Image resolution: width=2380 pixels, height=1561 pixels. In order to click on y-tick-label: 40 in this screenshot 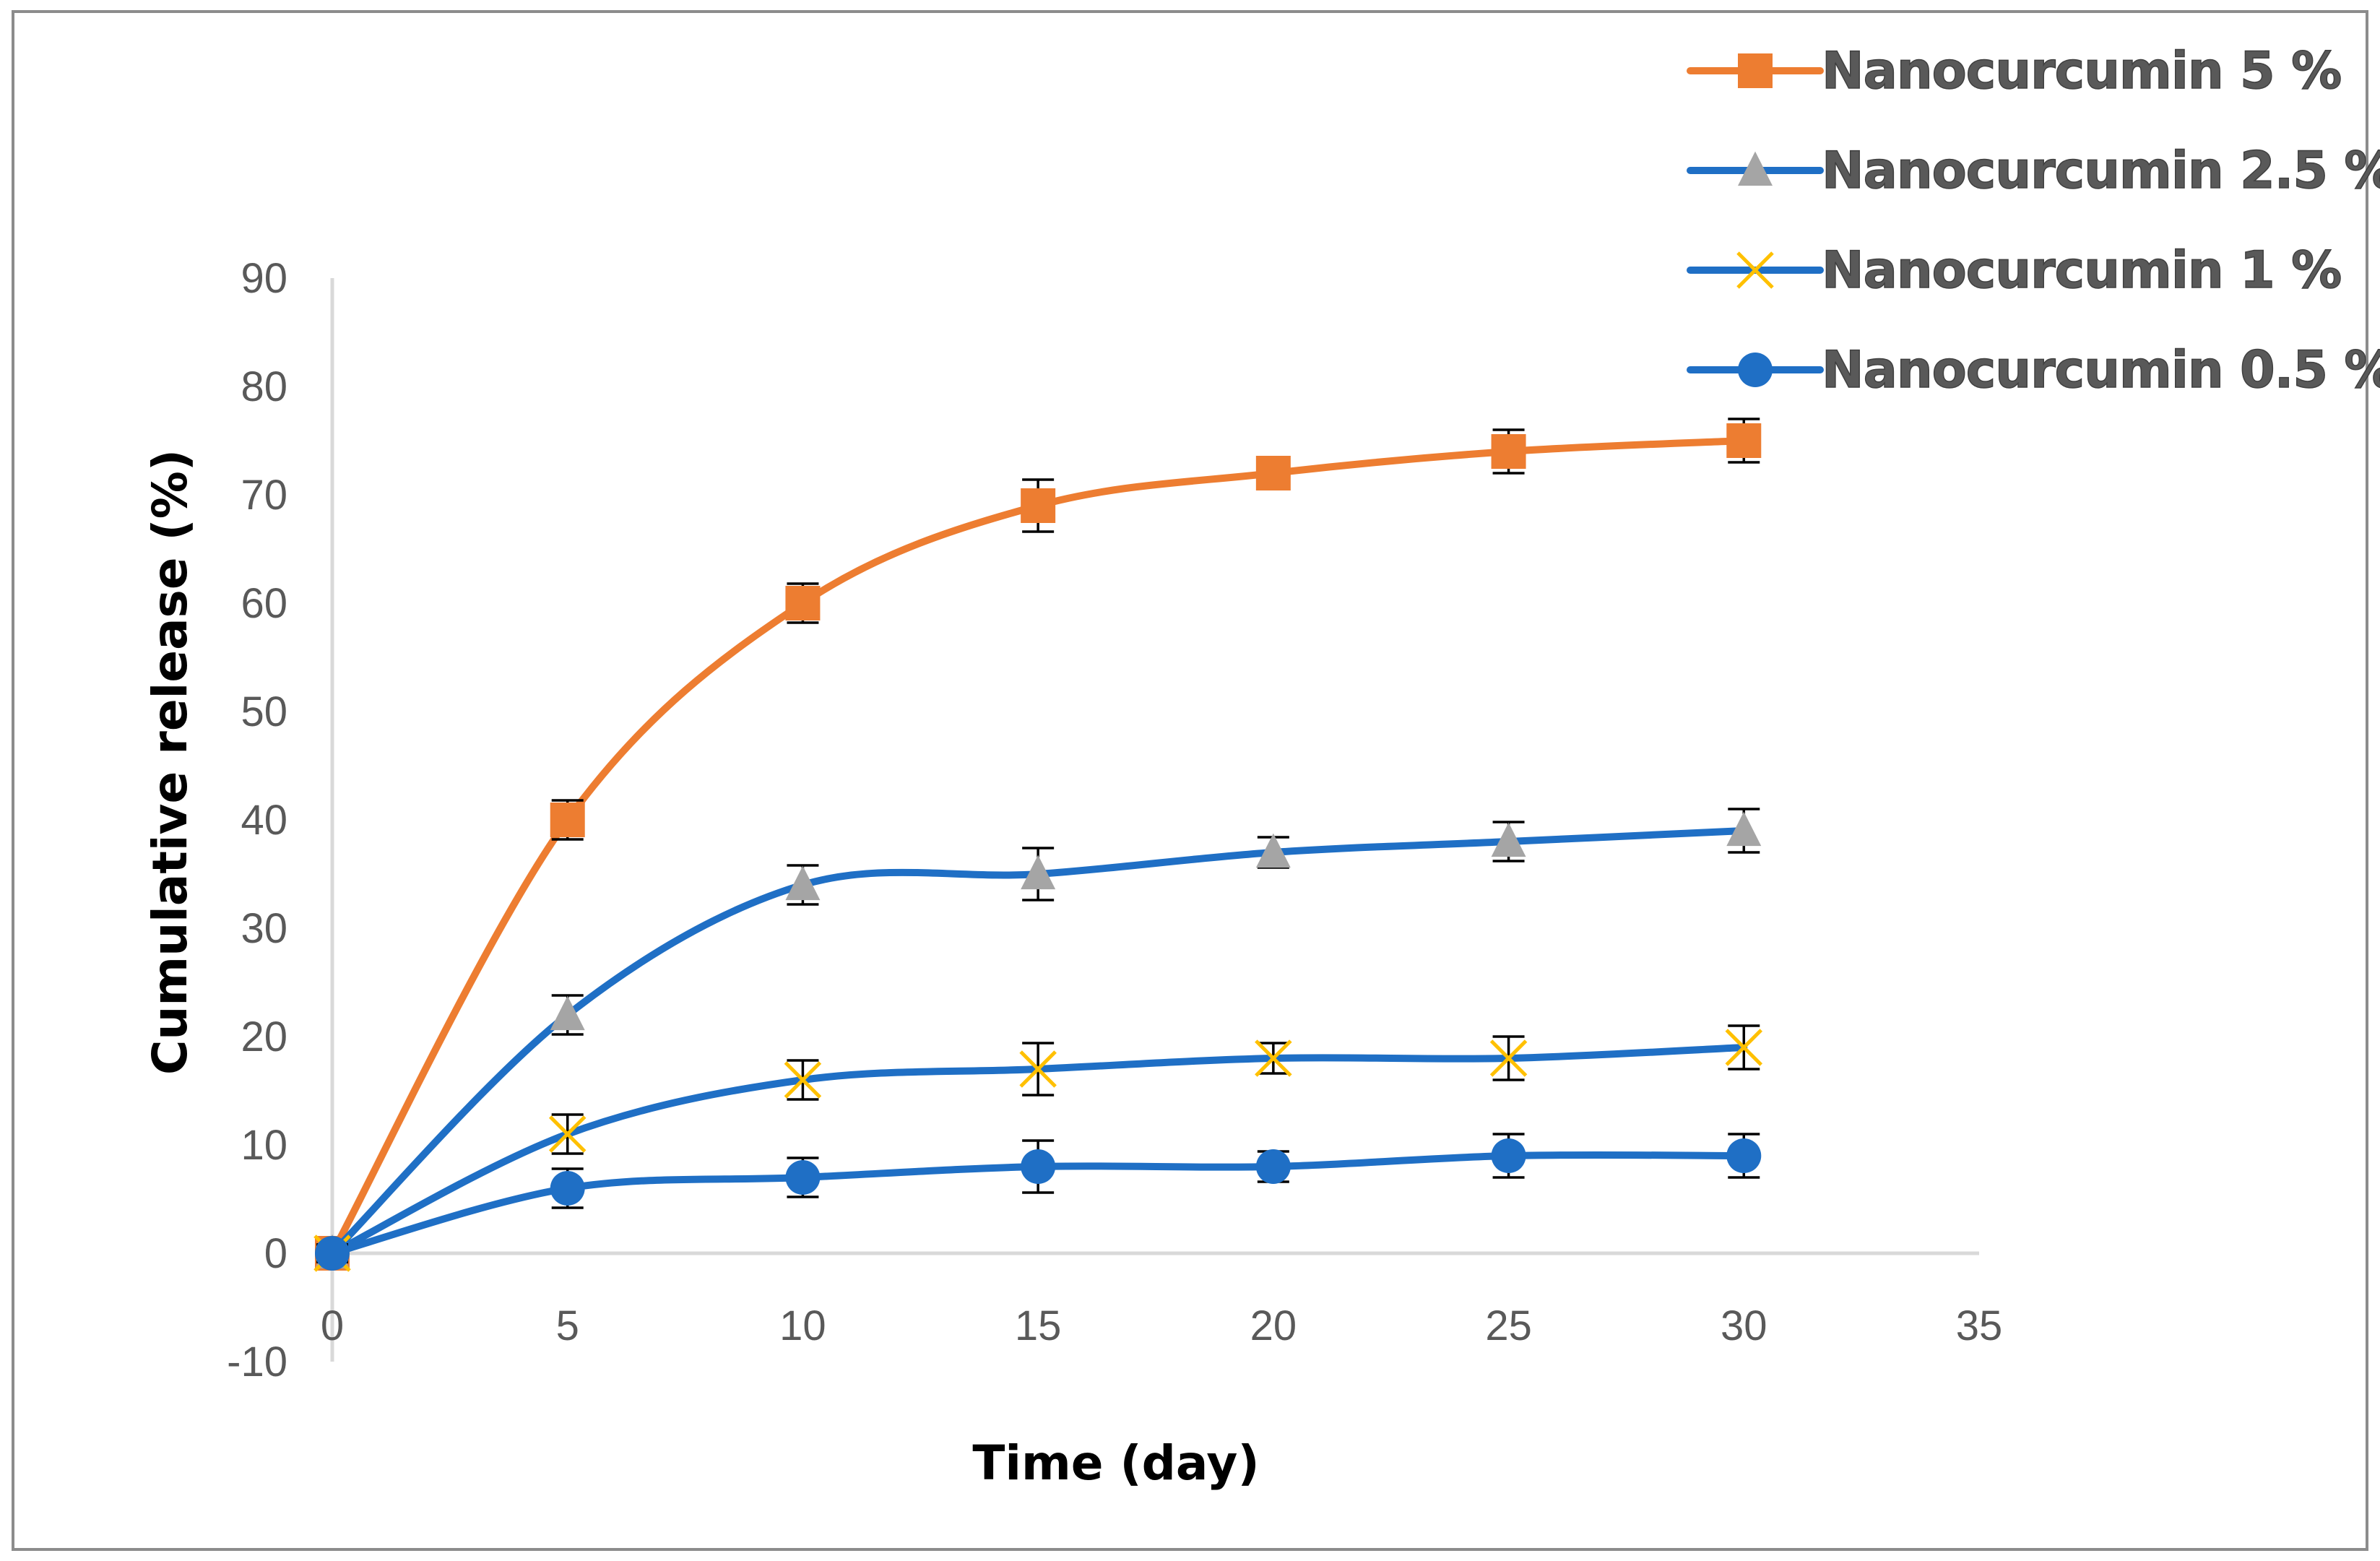, I will do `click(264, 820)`.